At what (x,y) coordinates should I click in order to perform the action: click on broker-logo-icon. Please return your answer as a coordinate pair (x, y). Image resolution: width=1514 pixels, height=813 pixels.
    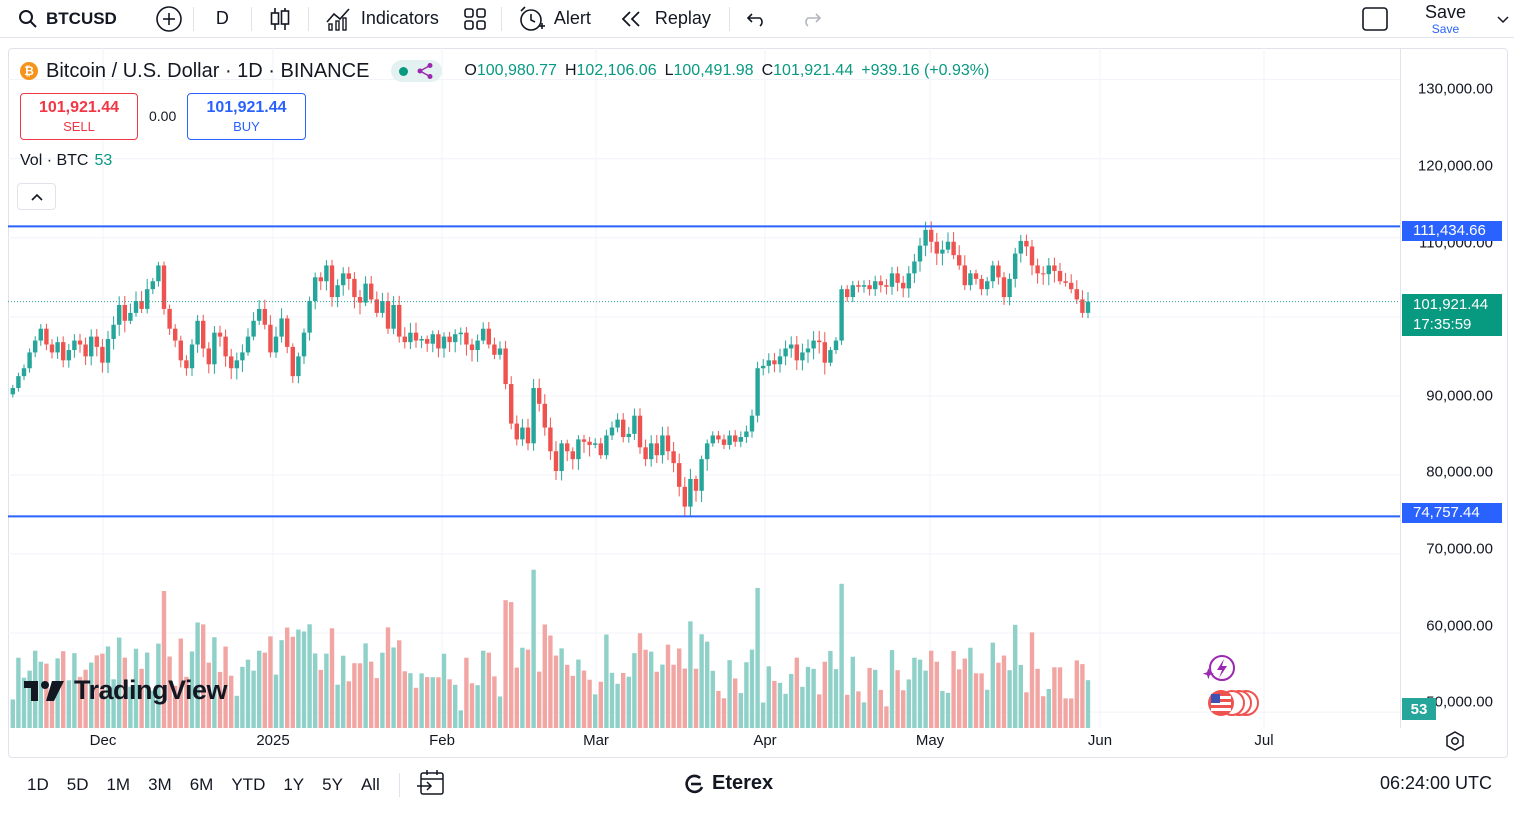
    Looking at the image, I should click on (695, 784).